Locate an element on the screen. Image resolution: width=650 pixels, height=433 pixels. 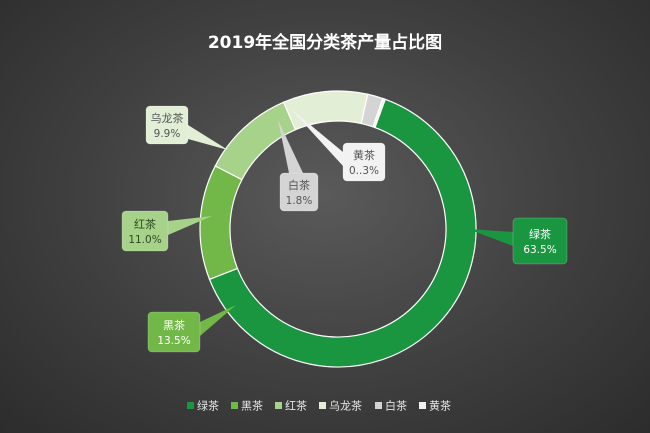
data-label-1: 绿茶 63.5% is located at coordinates (517, 241).